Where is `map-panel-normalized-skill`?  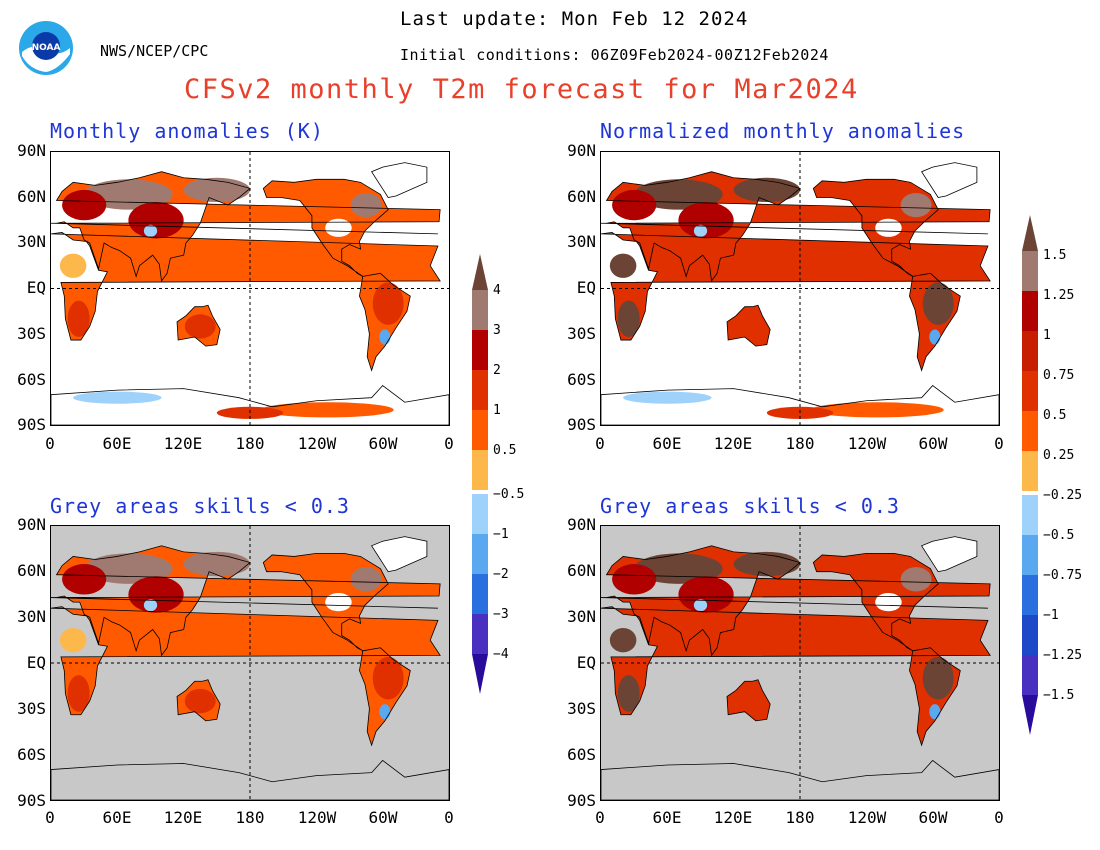 map-panel-normalized-skill is located at coordinates (800, 663).